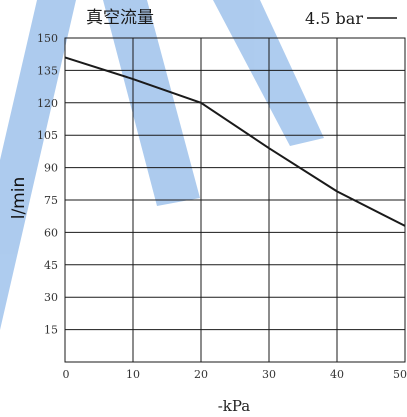 The image size is (407, 417). I want to click on x-axis-label: -kPa, so click(234, 406).